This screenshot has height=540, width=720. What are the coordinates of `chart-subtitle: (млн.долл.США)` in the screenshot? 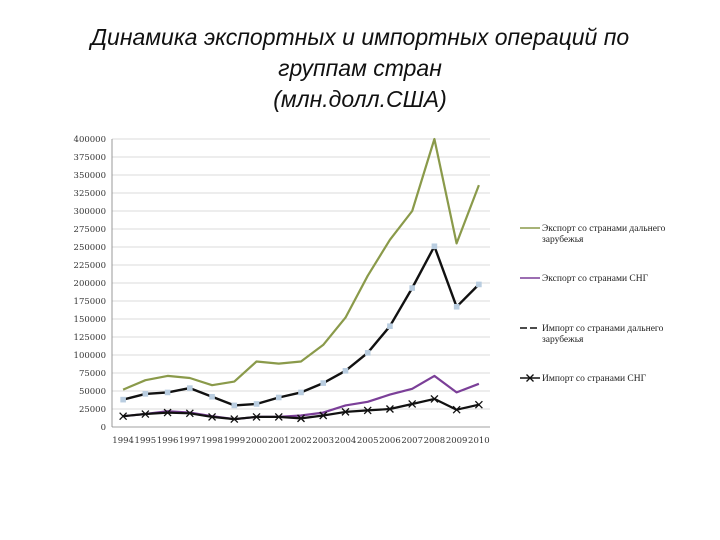 It's located at (360, 99).